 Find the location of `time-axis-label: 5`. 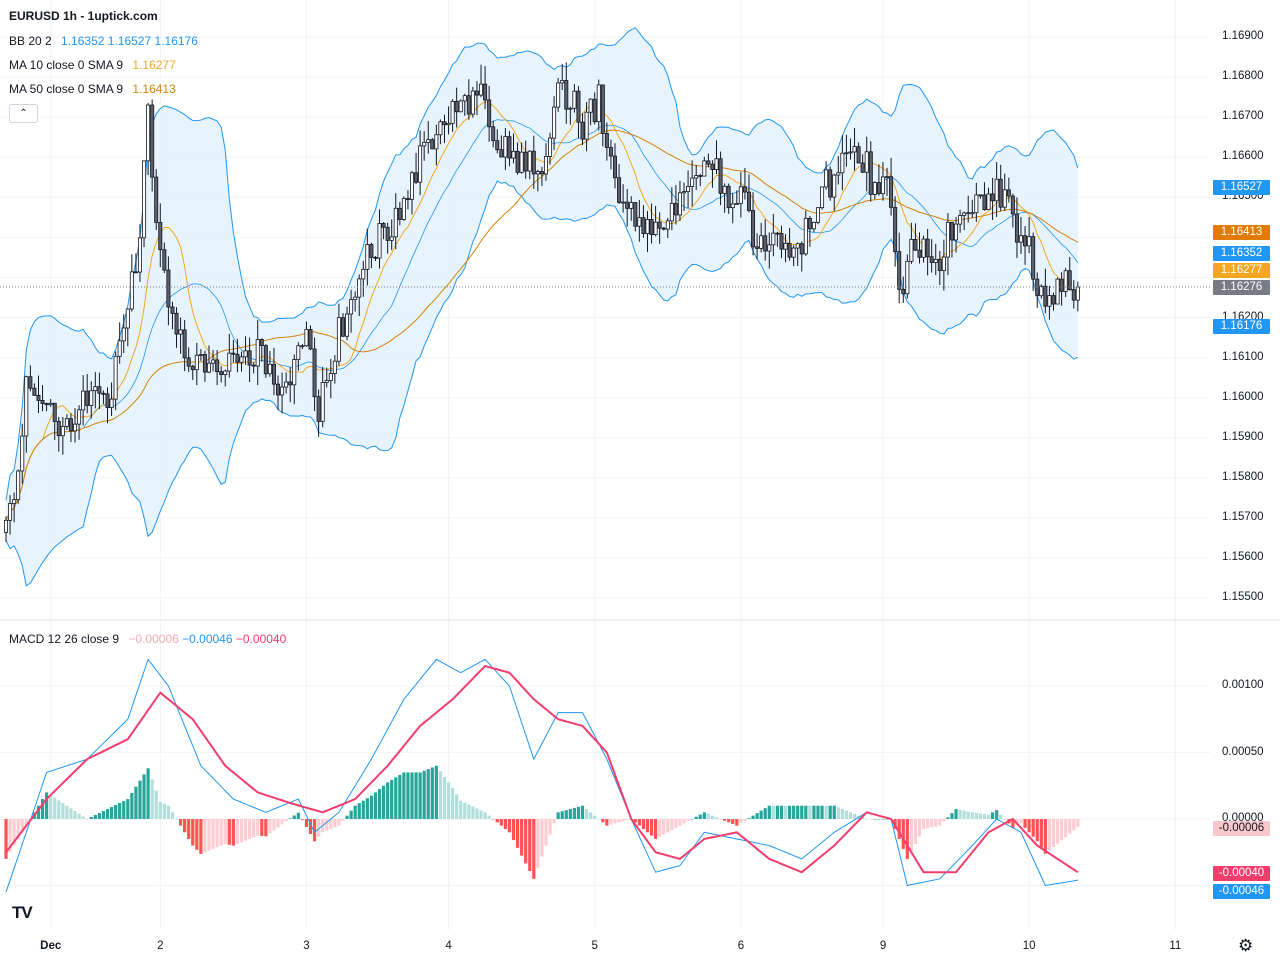

time-axis-label: 5 is located at coordinates (594, 946).